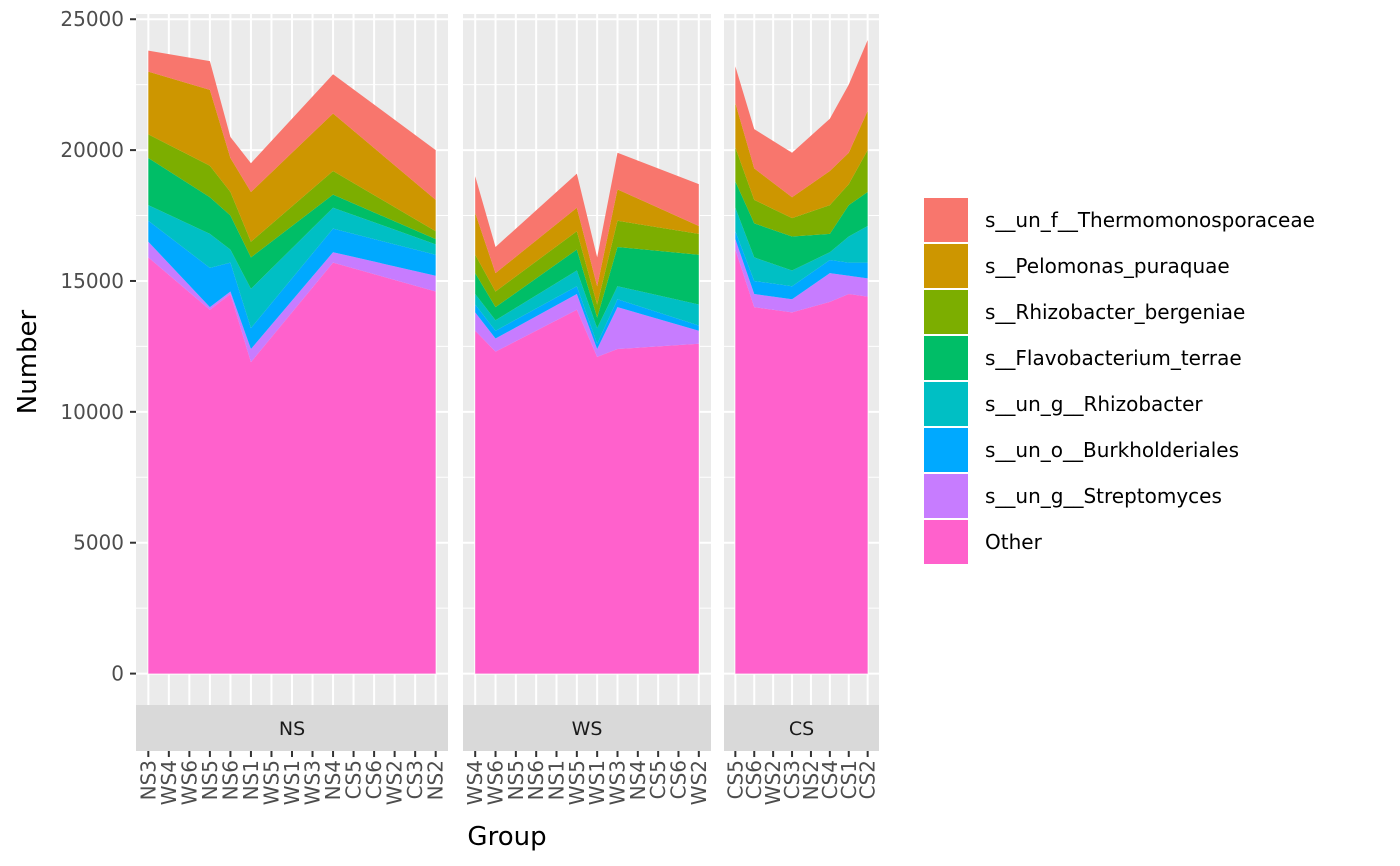 Image resolution: width=1400 pixels, height=866 pixels. Describe the element at coordinates (148, 780) in the screenshot. I see `x-tick-label: NS3` at that location.